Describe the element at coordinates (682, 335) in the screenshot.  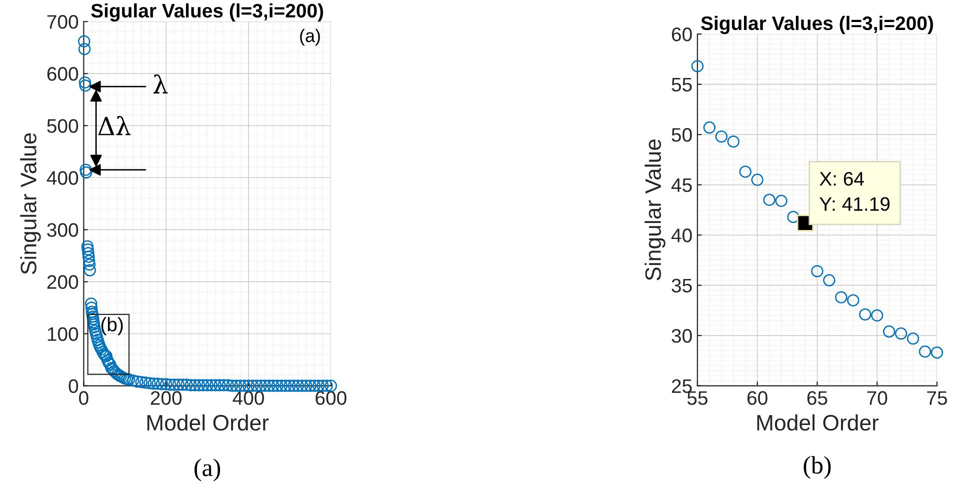
I see `y-tick-label: 30` at that location.